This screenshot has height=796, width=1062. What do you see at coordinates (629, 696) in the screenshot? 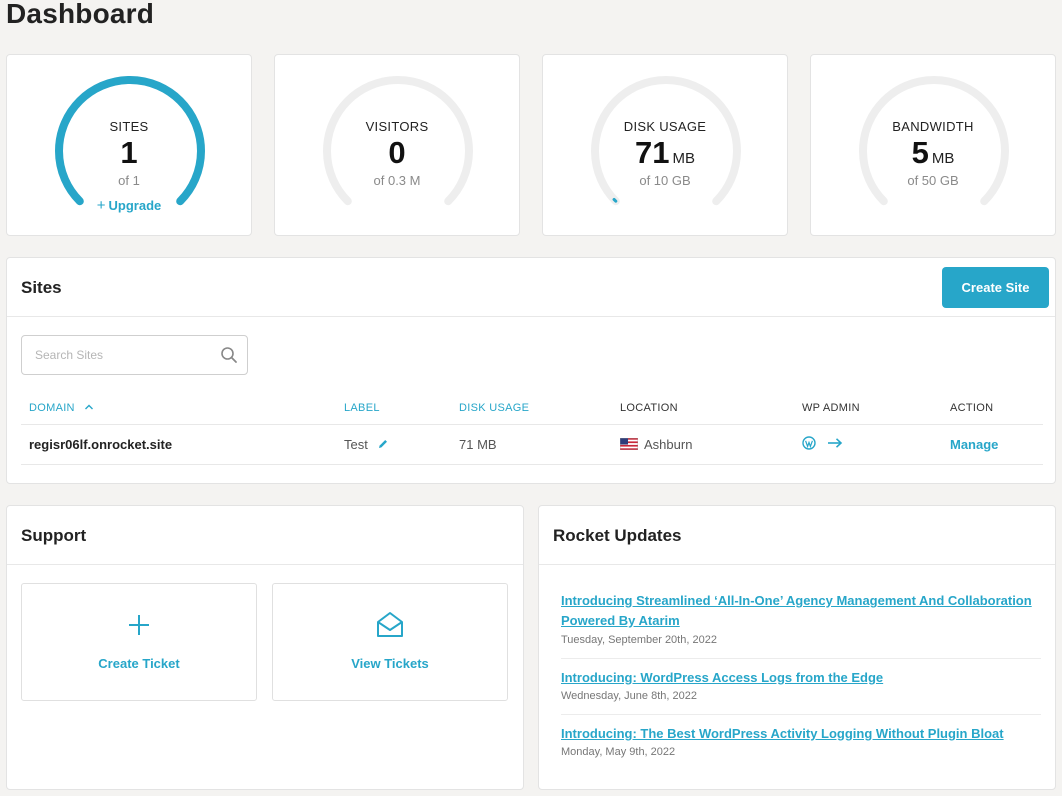
I see `news-date: Wednesday, June 8th, 2022` at bounding box center [629, 696].